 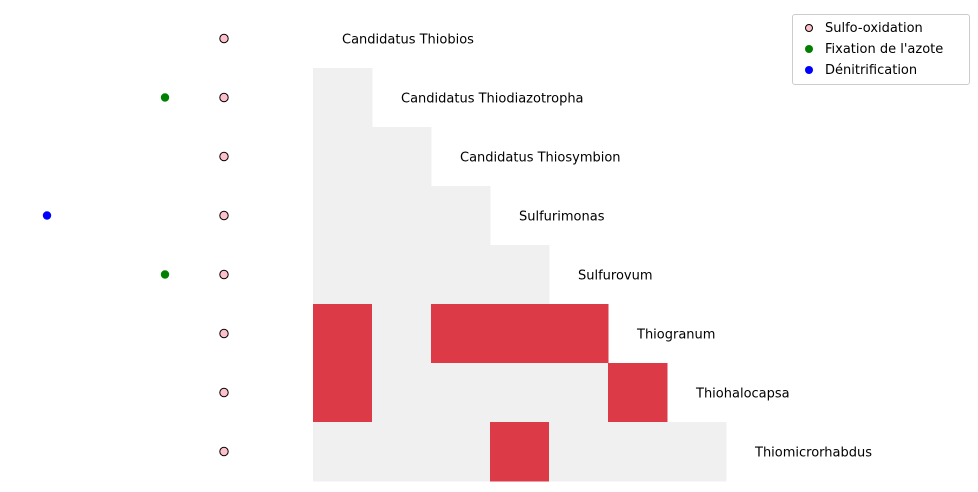 What do you see at coordinates (562, 217) in the screenshot?
I see `row-label: Sulfurimonas` at bounding box center [562, 217].